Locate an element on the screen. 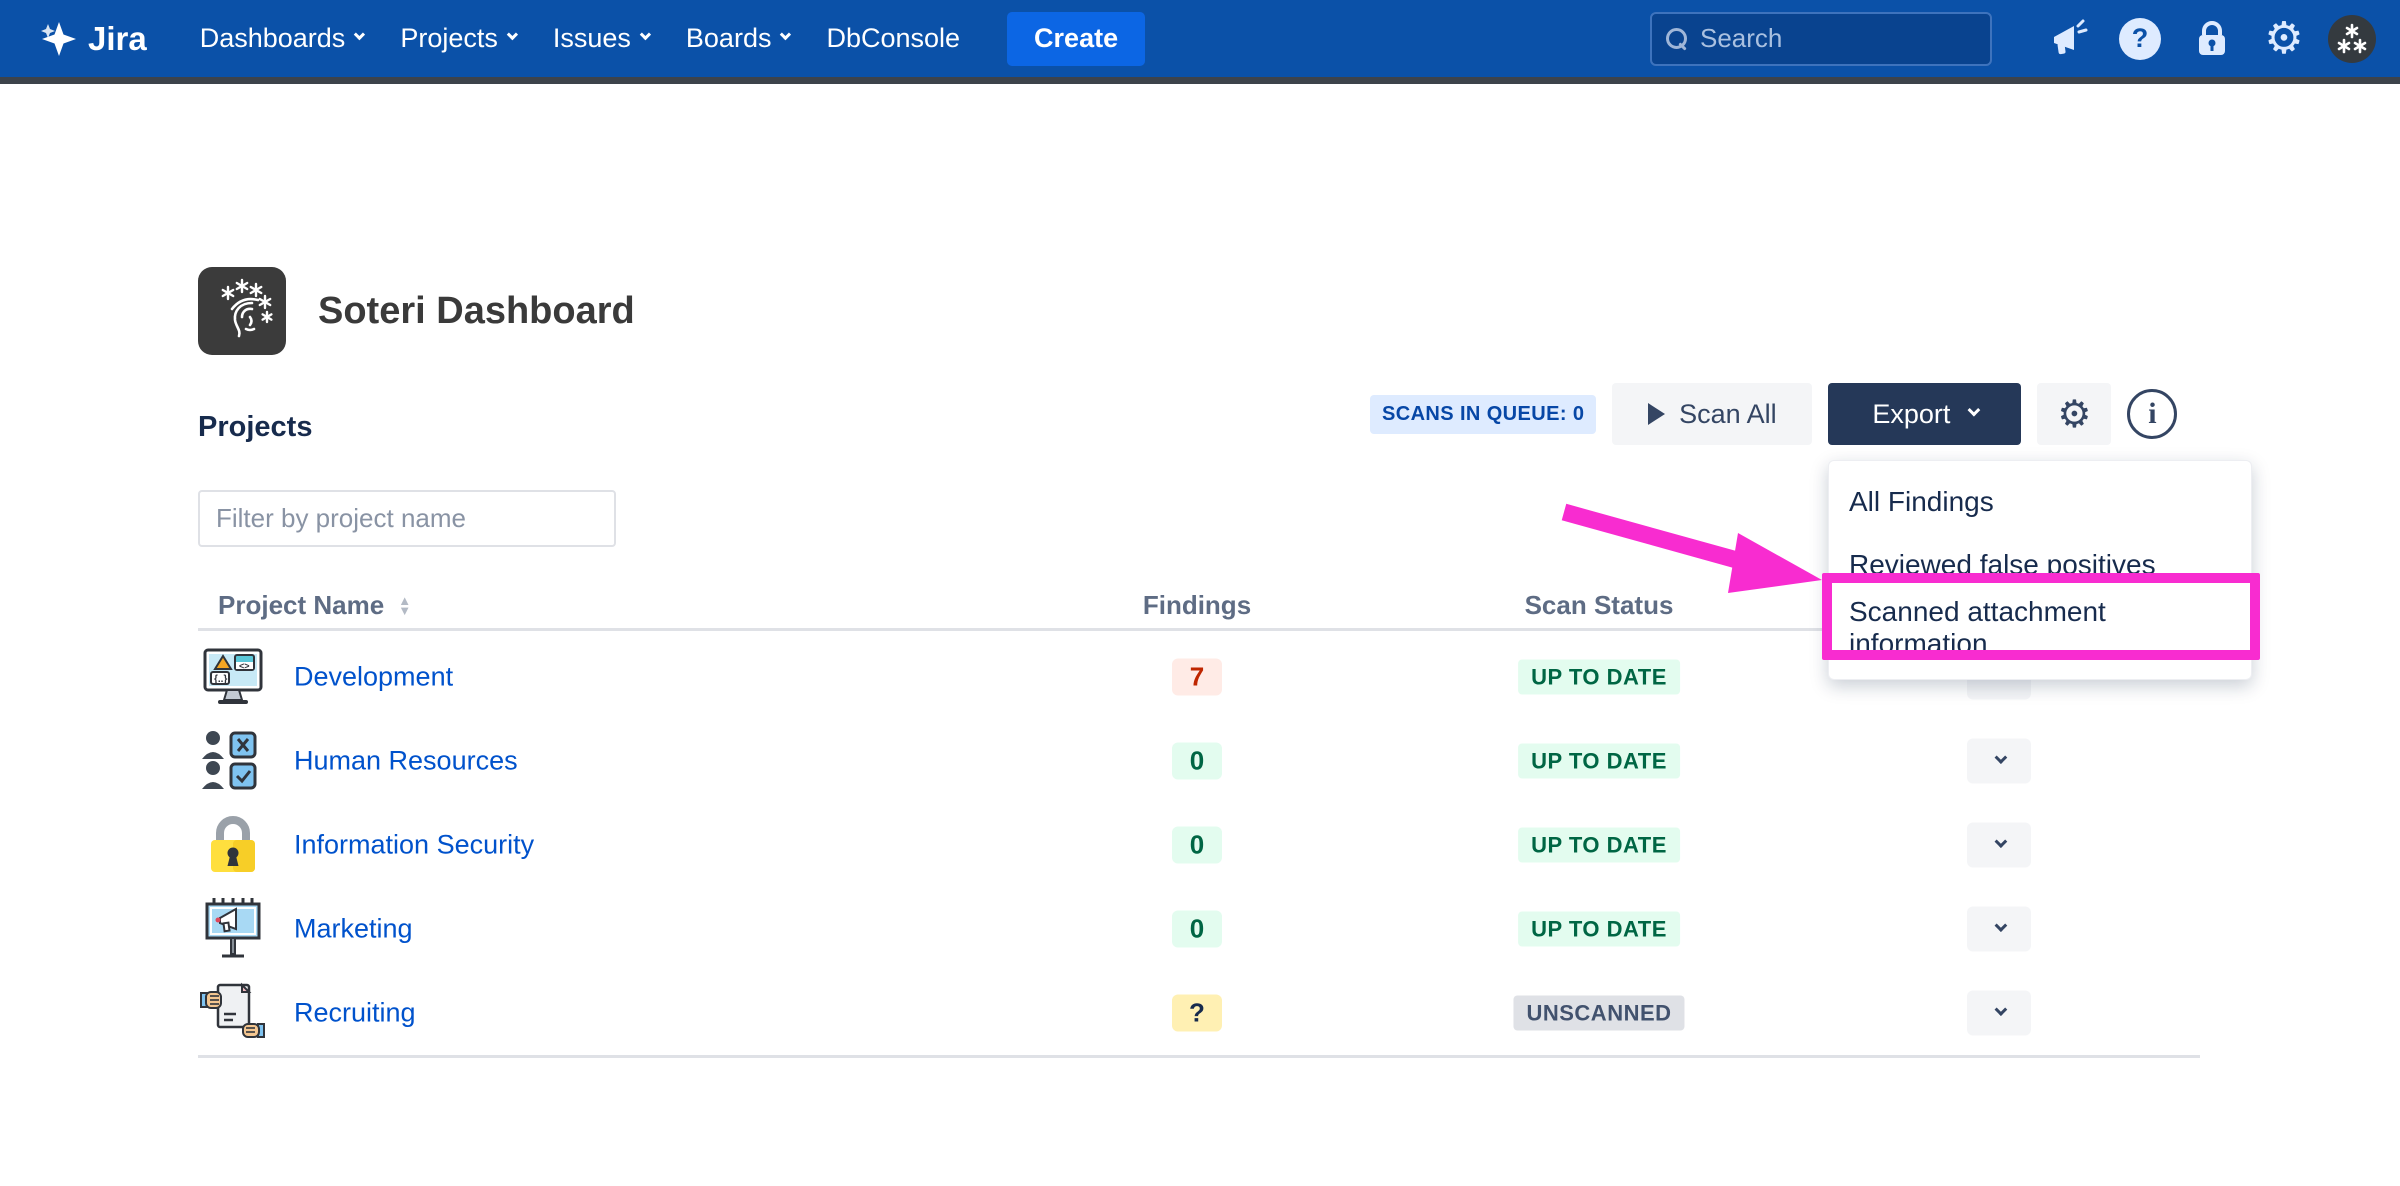  menu-item-all-findings: All Findings is located at coordinates (1921, 501).